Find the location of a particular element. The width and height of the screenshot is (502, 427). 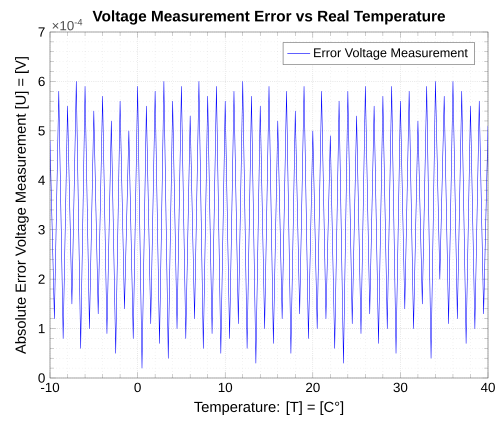

x-tick-label: 0 is located at coordinates (137, 387).